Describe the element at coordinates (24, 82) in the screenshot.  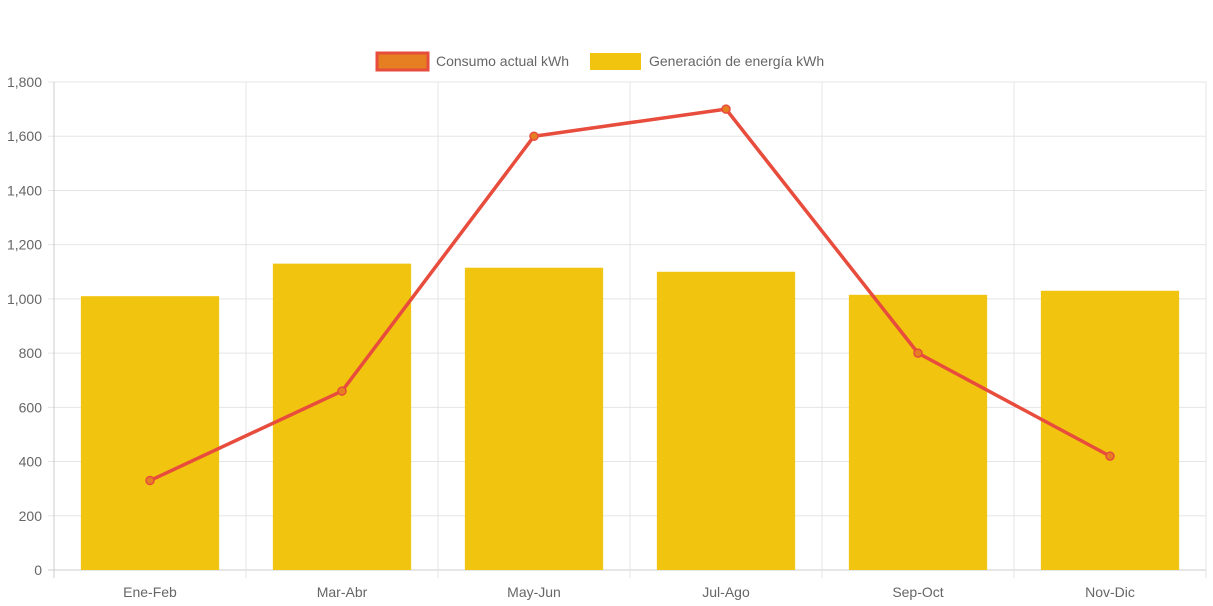
I see `y-tick-label: 1,800` at that location.